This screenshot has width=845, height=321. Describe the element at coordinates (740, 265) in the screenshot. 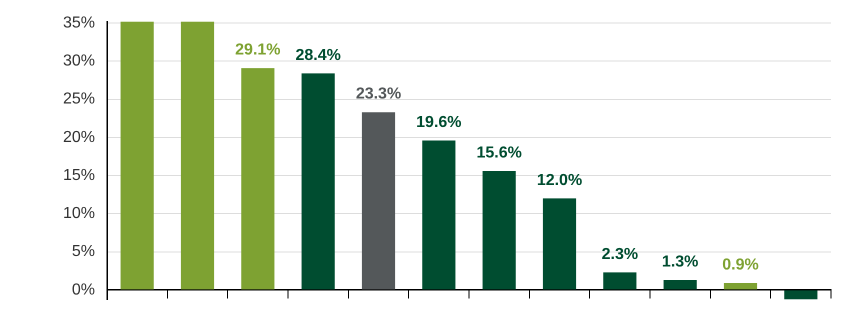

I see `data-label: 0.9%` at that location.